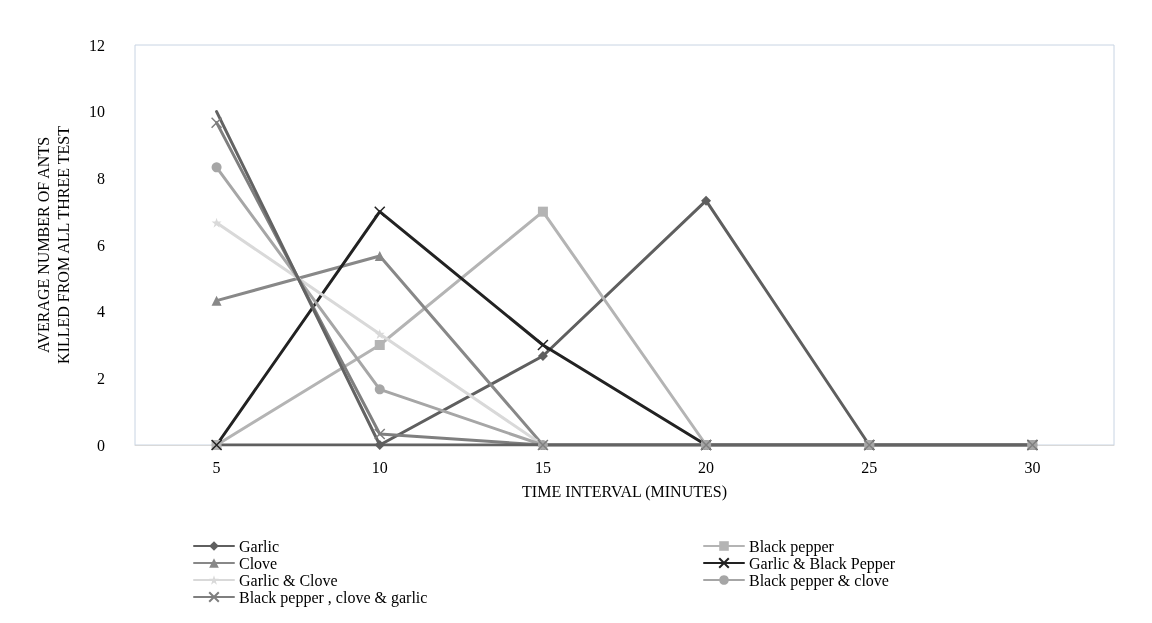  Describe the element at coordinates (97, 112) in the screenshot. I see `y-tick-label: 10` at that location.